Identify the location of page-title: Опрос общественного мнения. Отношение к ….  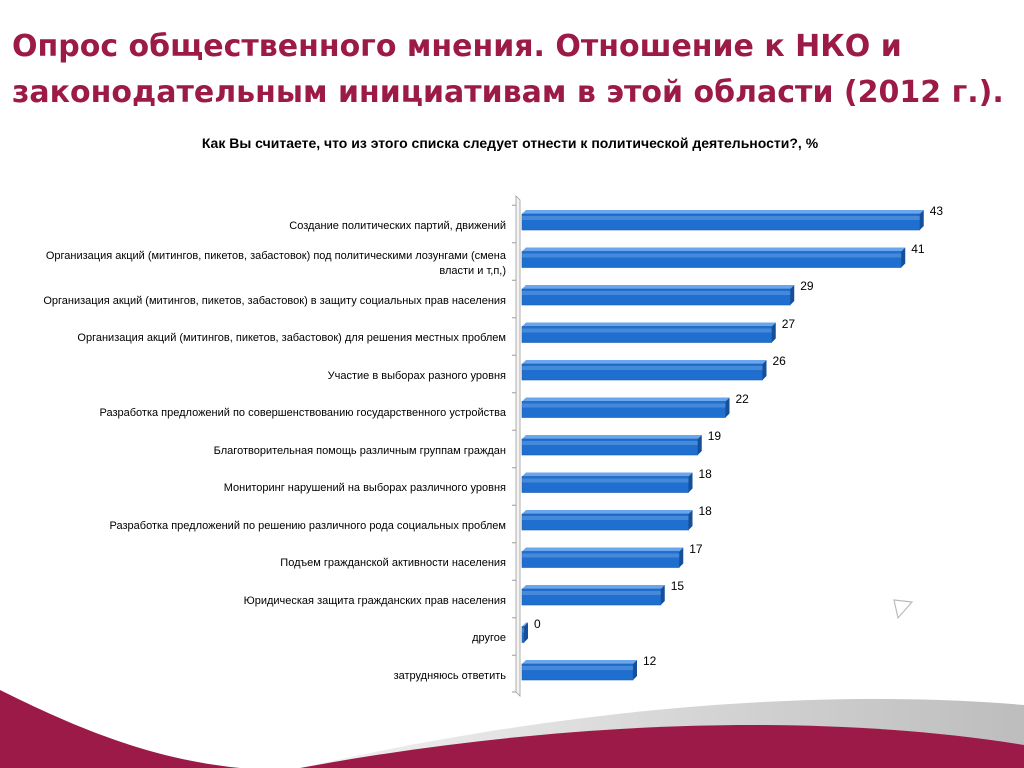
(508, 69).